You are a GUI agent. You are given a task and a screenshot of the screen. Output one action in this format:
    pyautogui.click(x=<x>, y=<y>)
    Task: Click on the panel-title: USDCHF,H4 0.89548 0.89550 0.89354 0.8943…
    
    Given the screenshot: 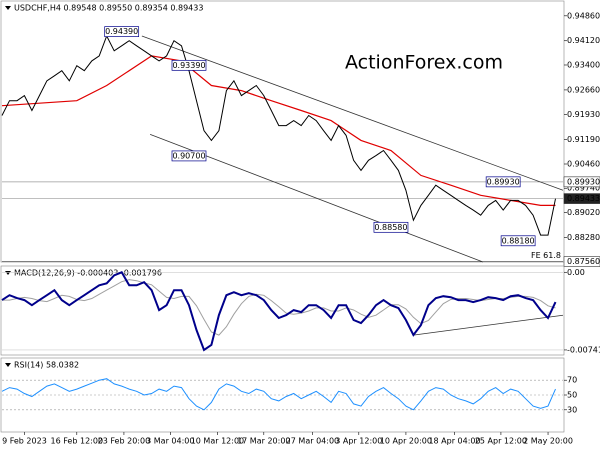 What is the action you would take?
    pyautogui.click(x=108, y=8)
    